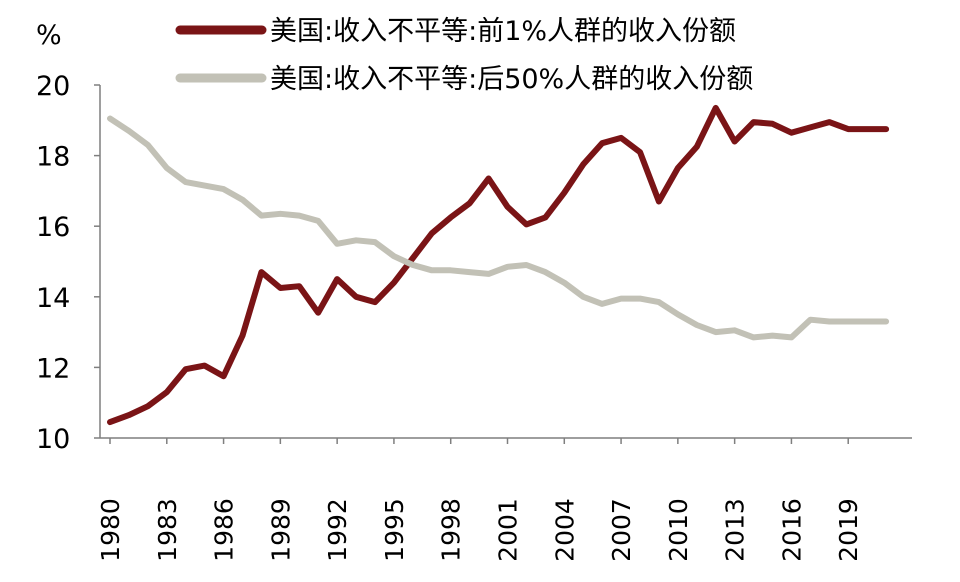  I want to click on x-tick-label: 2013, so click(735, 530).